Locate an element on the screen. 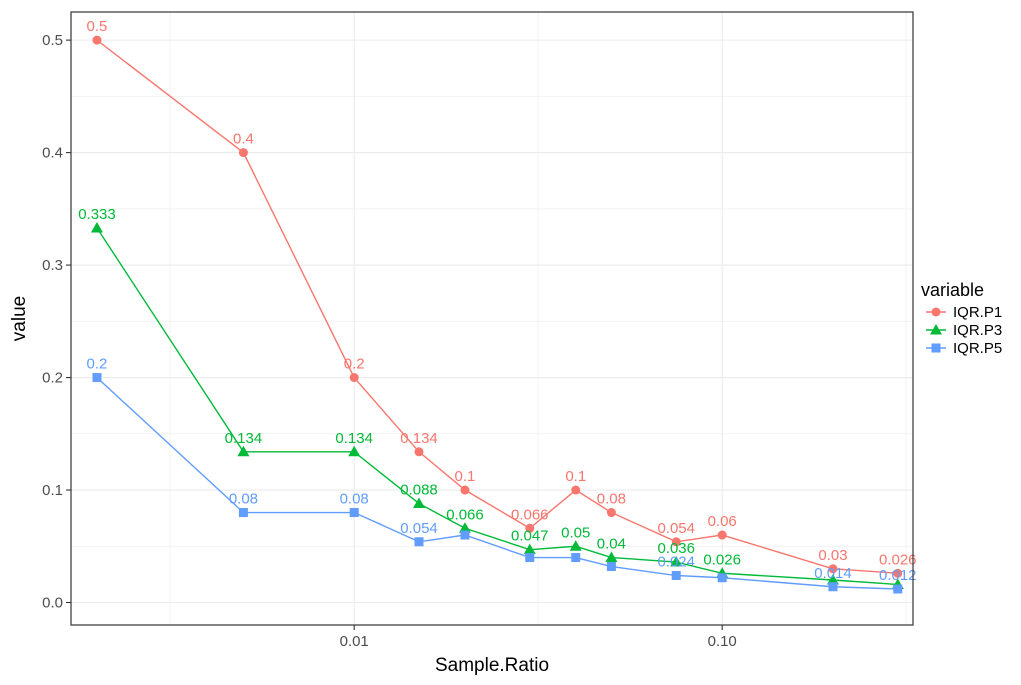 The width and height of the screenshot is (1021, 685). data-label-iqr-p1: 0.03 is located at coordinates (832, 555).